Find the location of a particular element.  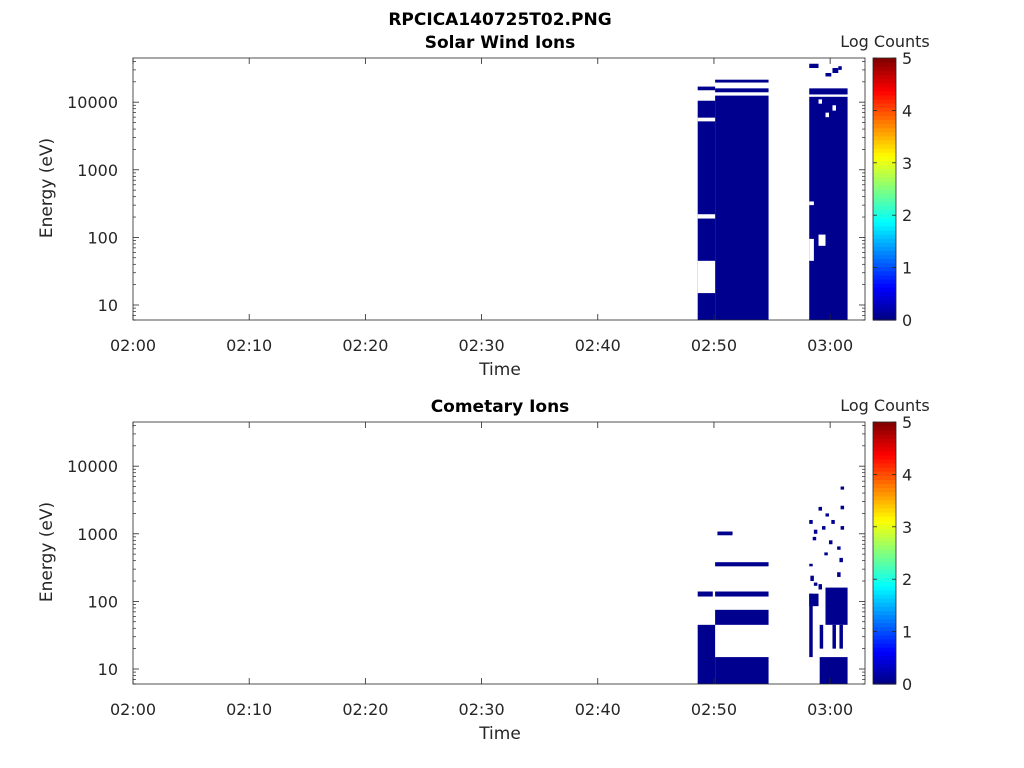

x-axis-label-solar-wind: Time is located at coordinates (499, 370).